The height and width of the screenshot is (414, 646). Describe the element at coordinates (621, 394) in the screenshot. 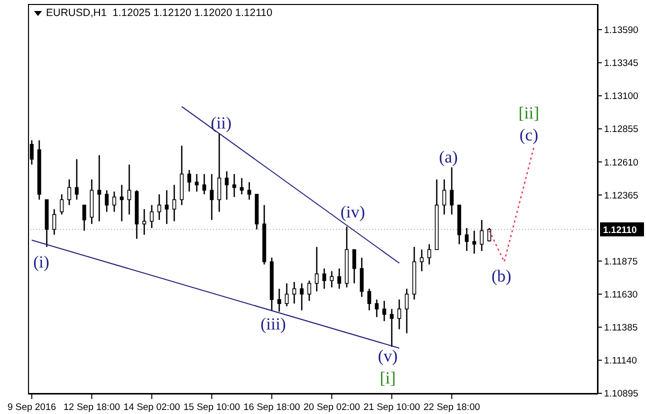

I see `y-tick-label: 1.10895` at that location.